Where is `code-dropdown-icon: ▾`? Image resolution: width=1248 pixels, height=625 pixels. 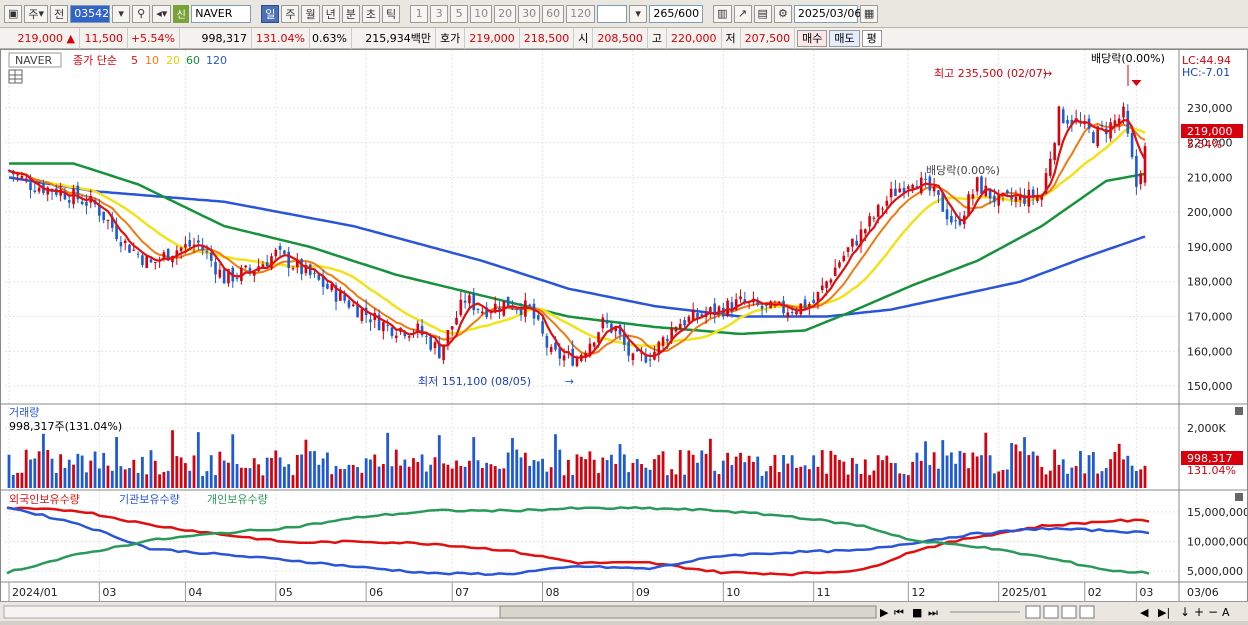 code-dropdown-icon: ▾ is located at coordinates (121, 13).